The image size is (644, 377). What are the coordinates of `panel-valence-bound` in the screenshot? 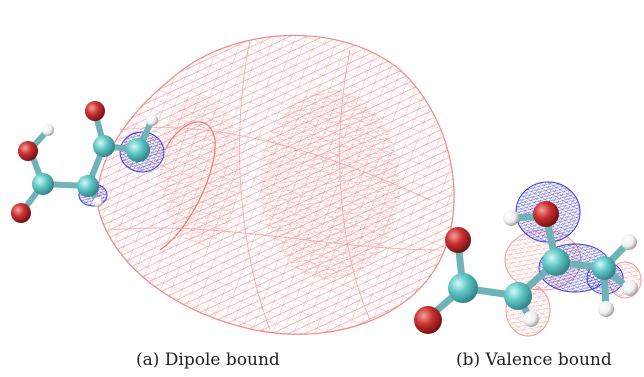 It's located at (528, 259).